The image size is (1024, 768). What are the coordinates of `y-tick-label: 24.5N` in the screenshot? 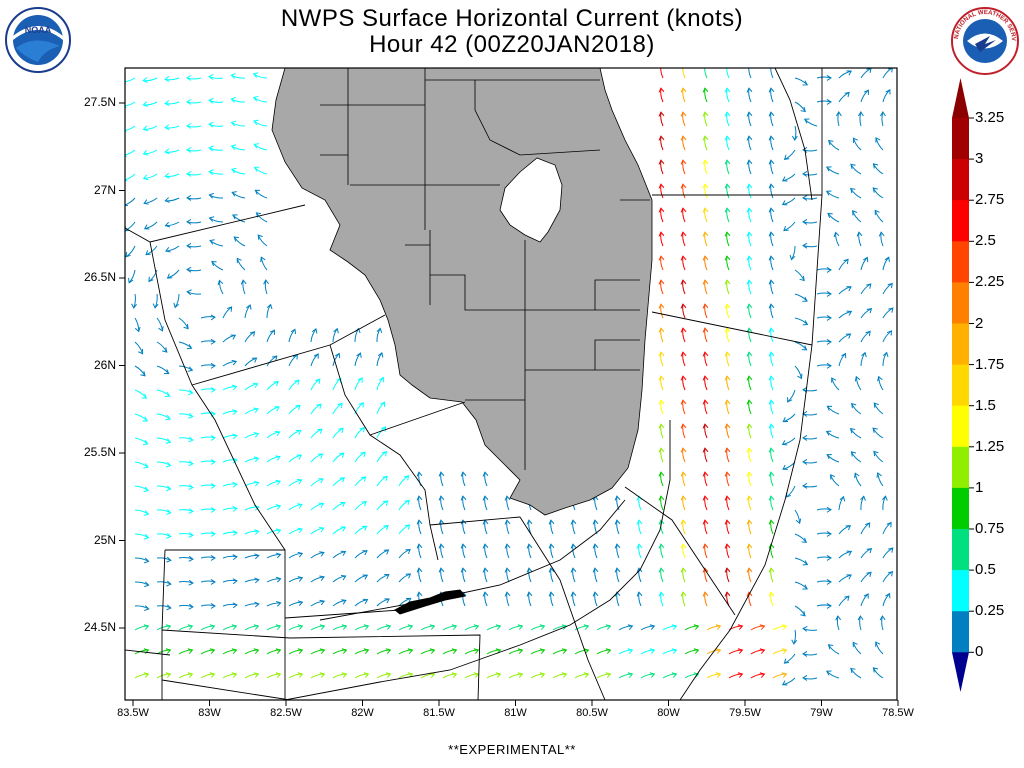 It's located at (99, 627).